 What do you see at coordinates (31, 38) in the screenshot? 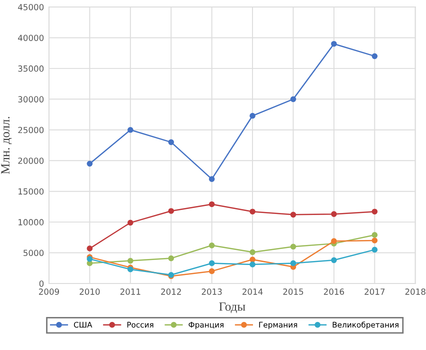
I see `y-tick-label: 40000` at bounding box center [31, 38].